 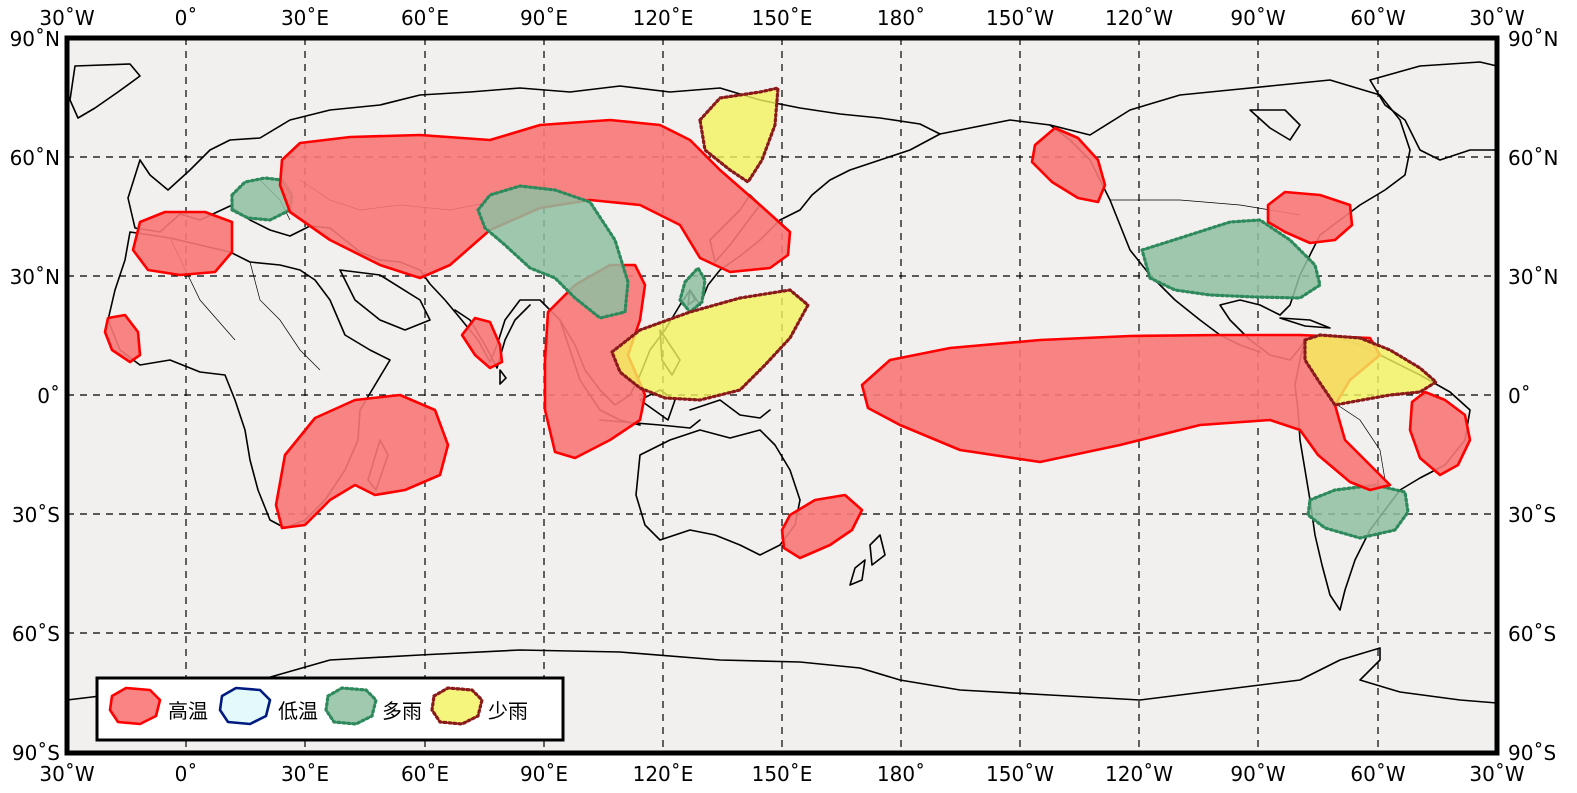 What do you see at coordinates (1440, 433) in the screenshot?
I see `region-high-temp-east-brazil` at bounding box center [1440, 433].